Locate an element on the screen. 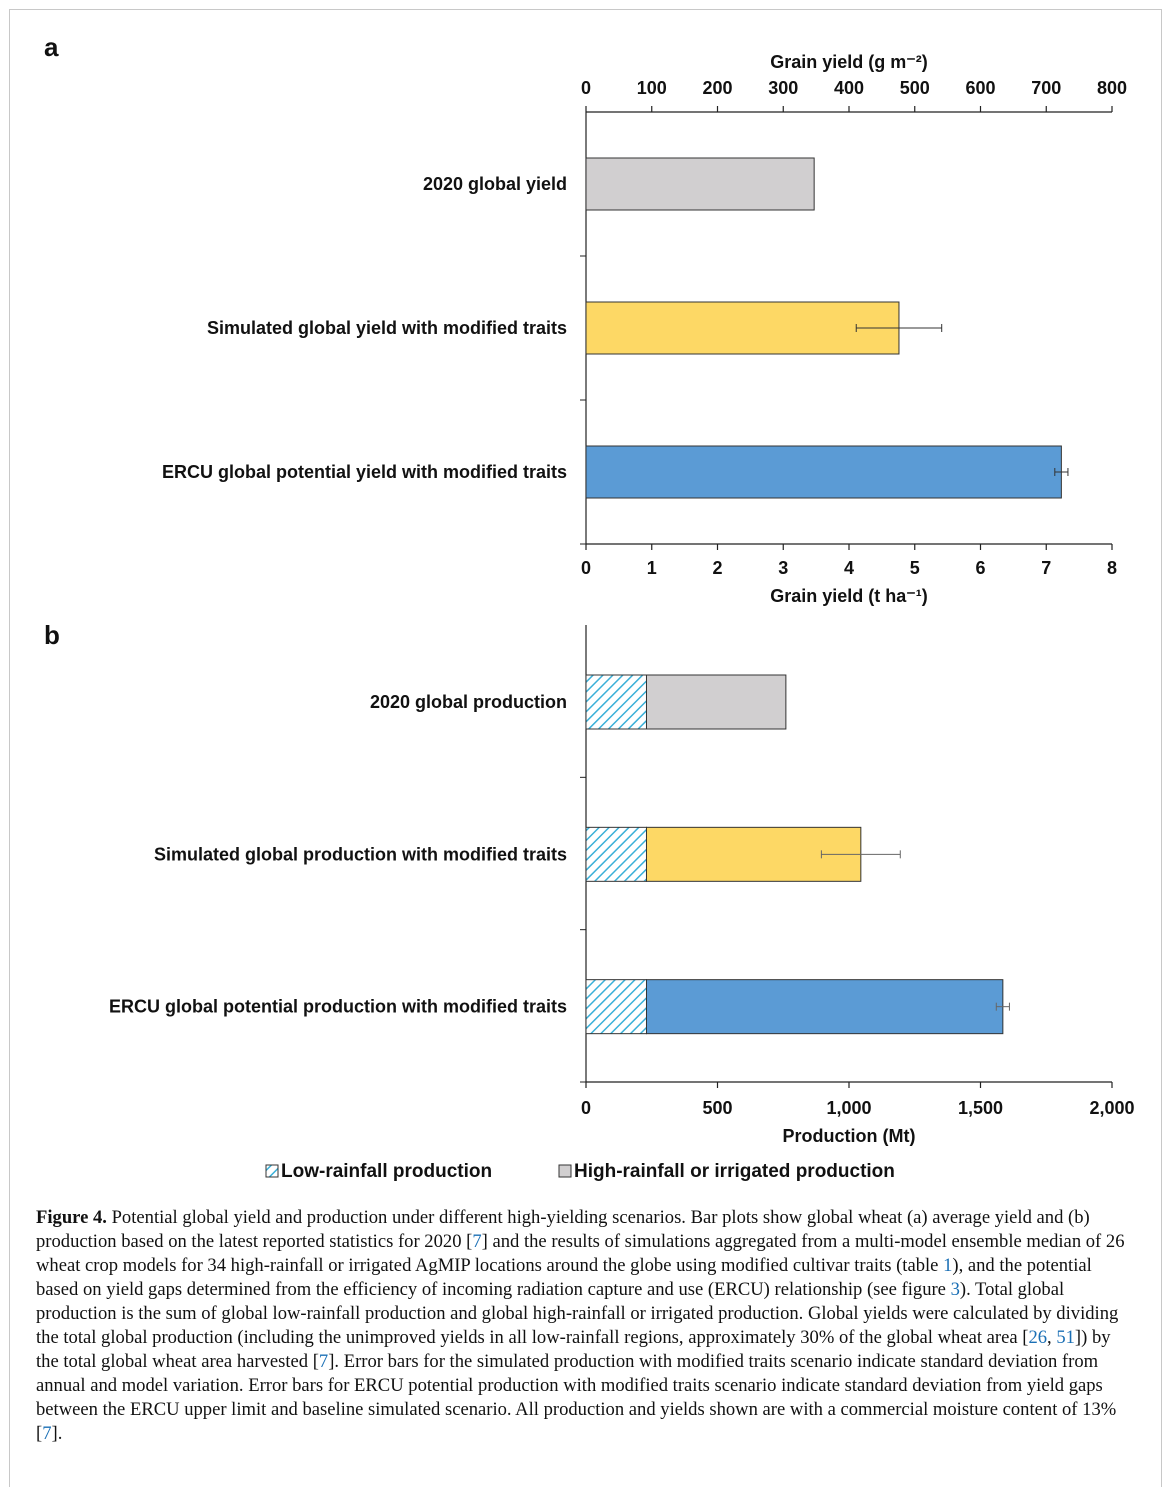 Image resolution: width=1171 pixels, height=1487 pixels. caption-reference: 1 is located at coordinates (948, 1265).